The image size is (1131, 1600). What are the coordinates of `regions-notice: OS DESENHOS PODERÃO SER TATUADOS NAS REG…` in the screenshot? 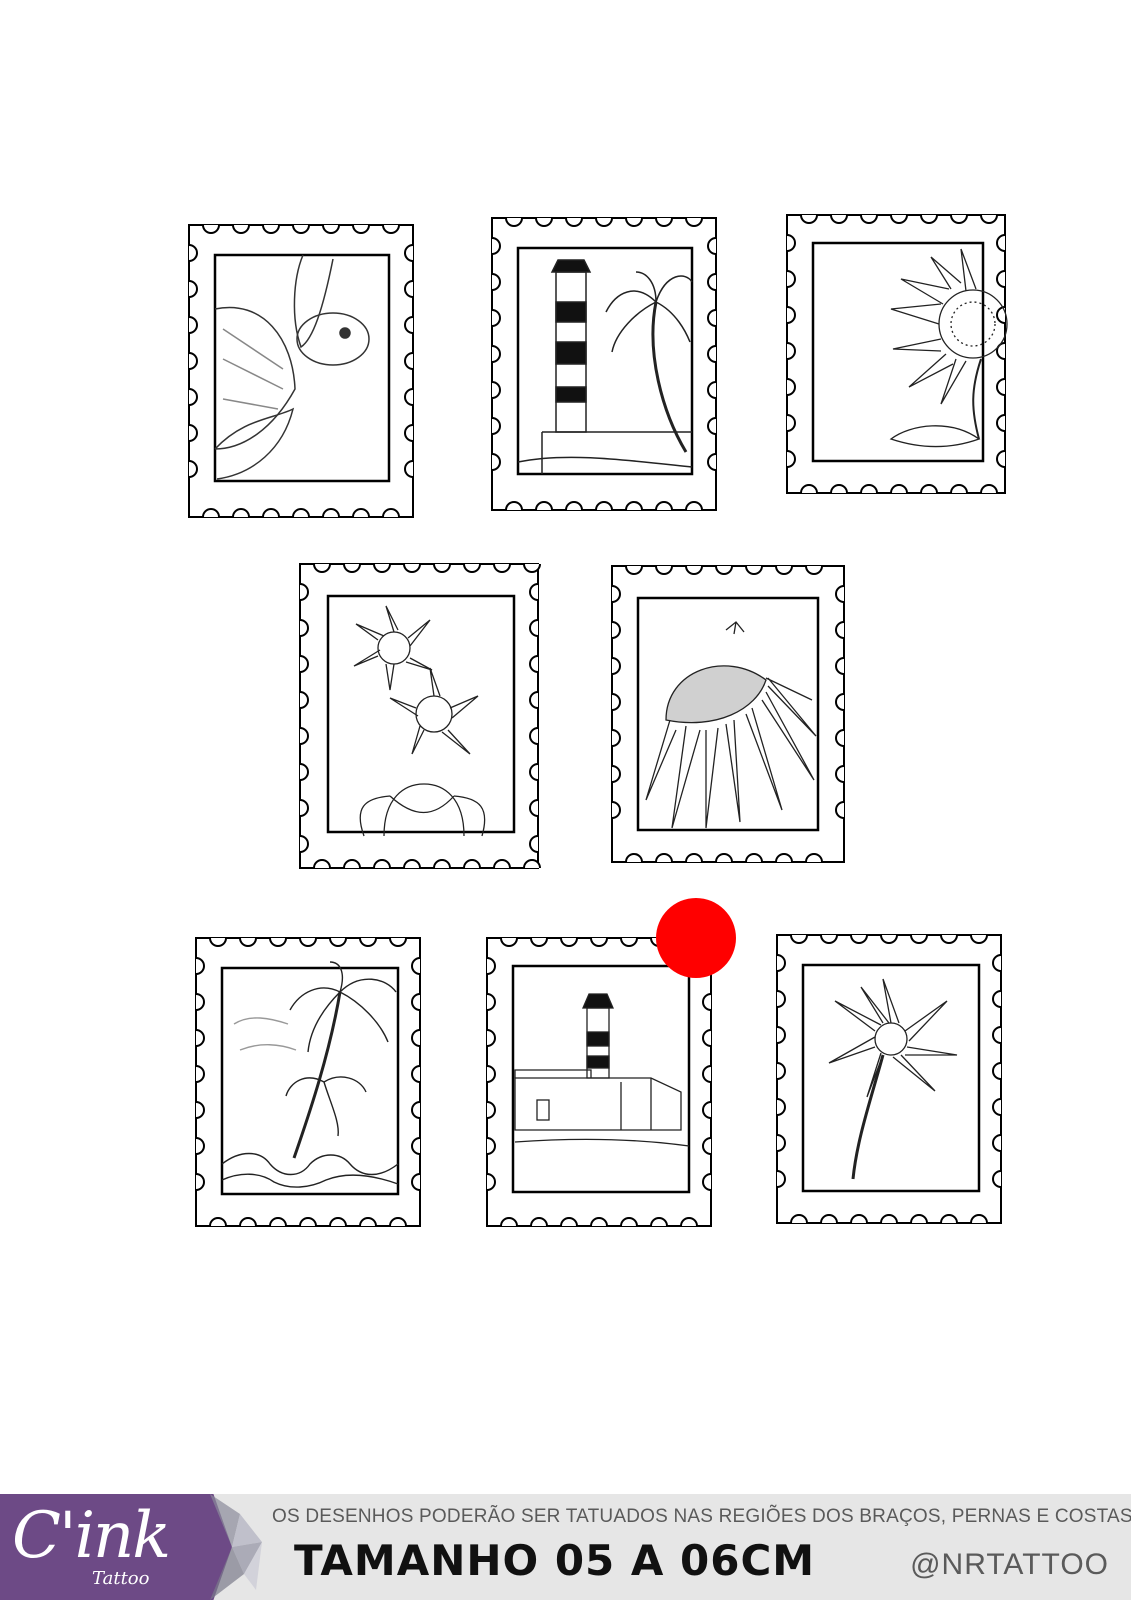 It's located at (701, 1516).